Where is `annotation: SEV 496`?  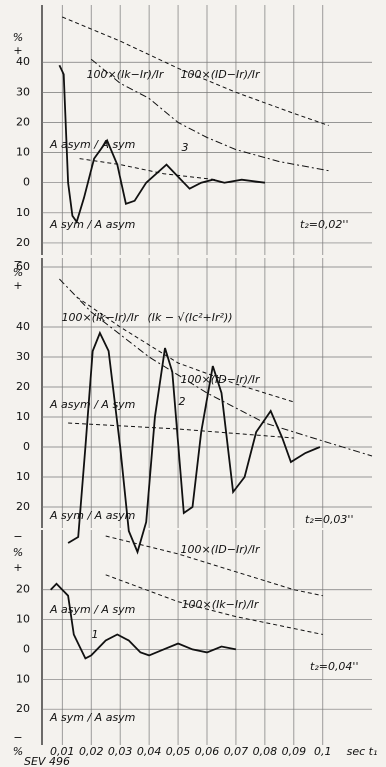 annotation: SEV 496 is located at coordinates (47, 761).